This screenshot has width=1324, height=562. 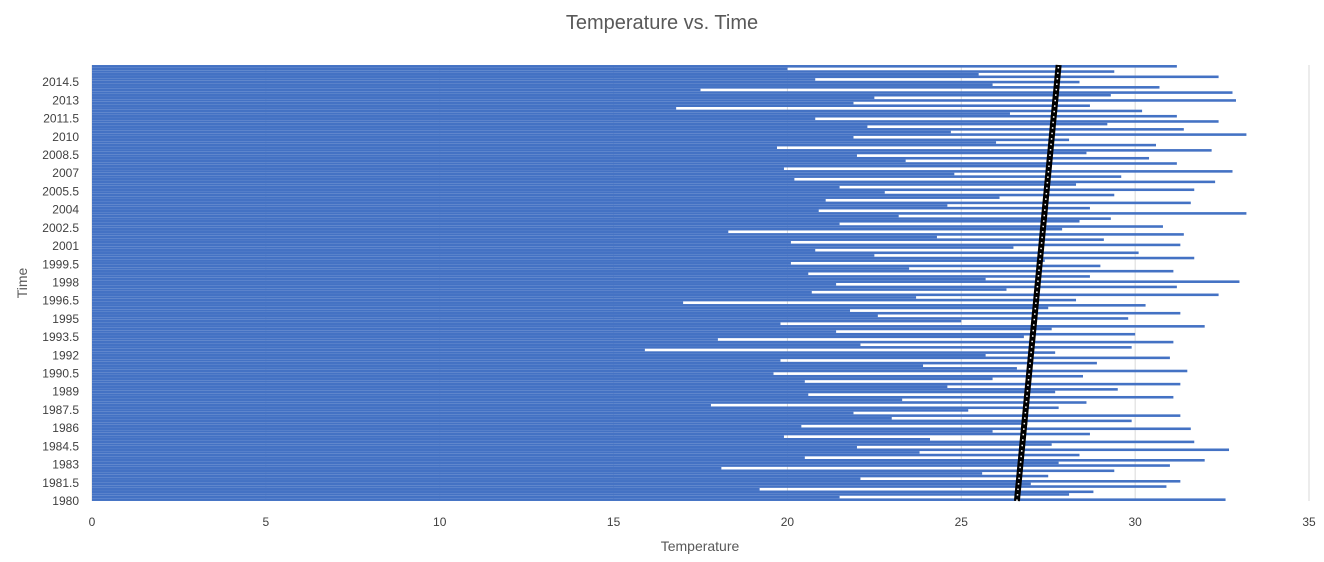 I want to click on y-tick-label: 2010, so click(x=65, y=137).